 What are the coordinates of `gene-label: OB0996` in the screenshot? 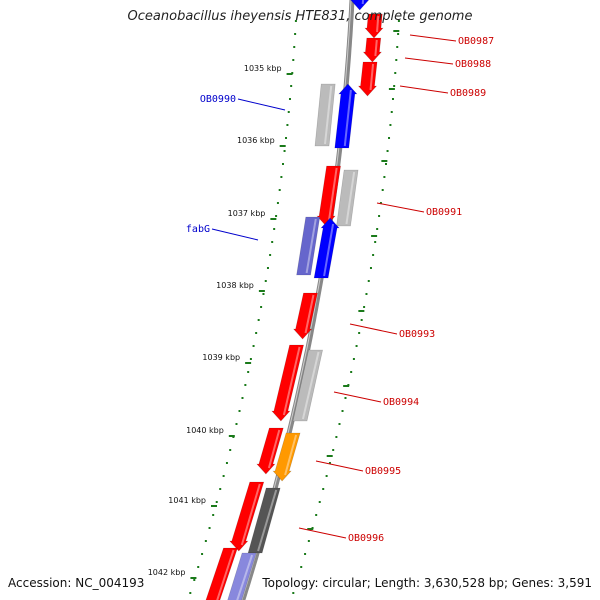 It's located at (366, 538).